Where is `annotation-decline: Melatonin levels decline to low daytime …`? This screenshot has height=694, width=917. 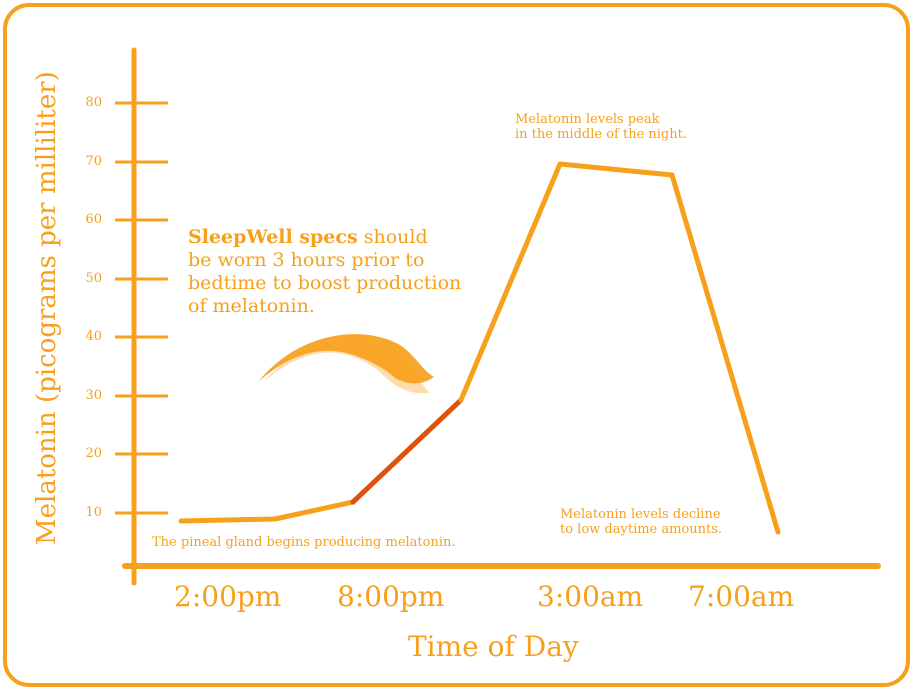 annotation-decline: Melatonin levels decline to low daytime … is located at coordinates (641, 522).